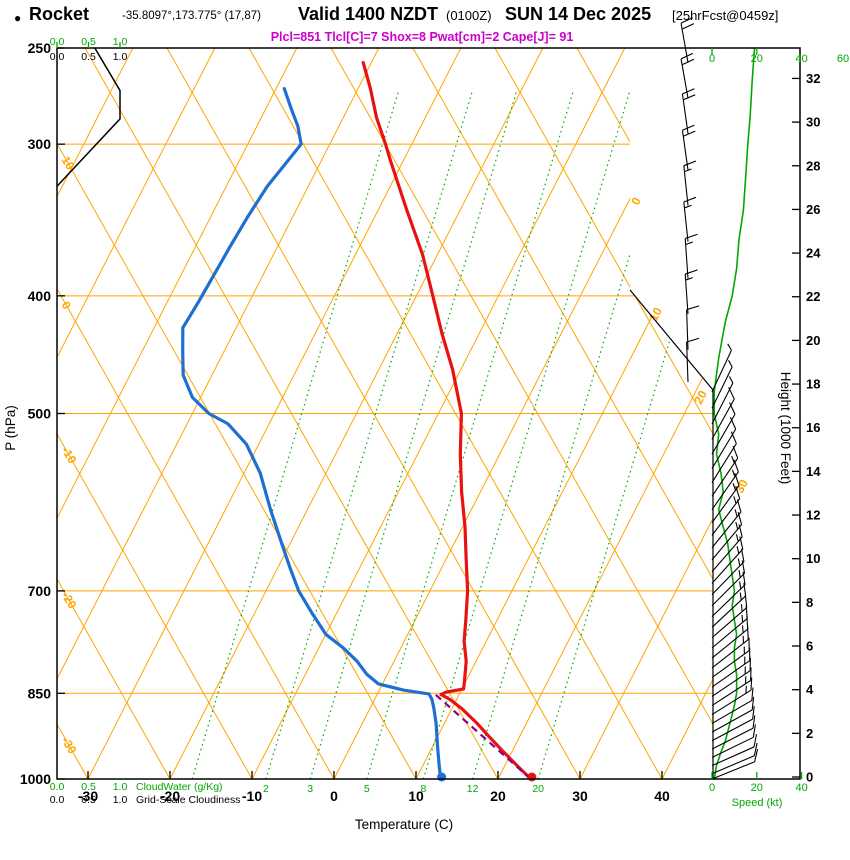  What do you see at coordinates (40, 48) in the screenshot?
I see `svg-text: 250` at bounding box center [40, 48].